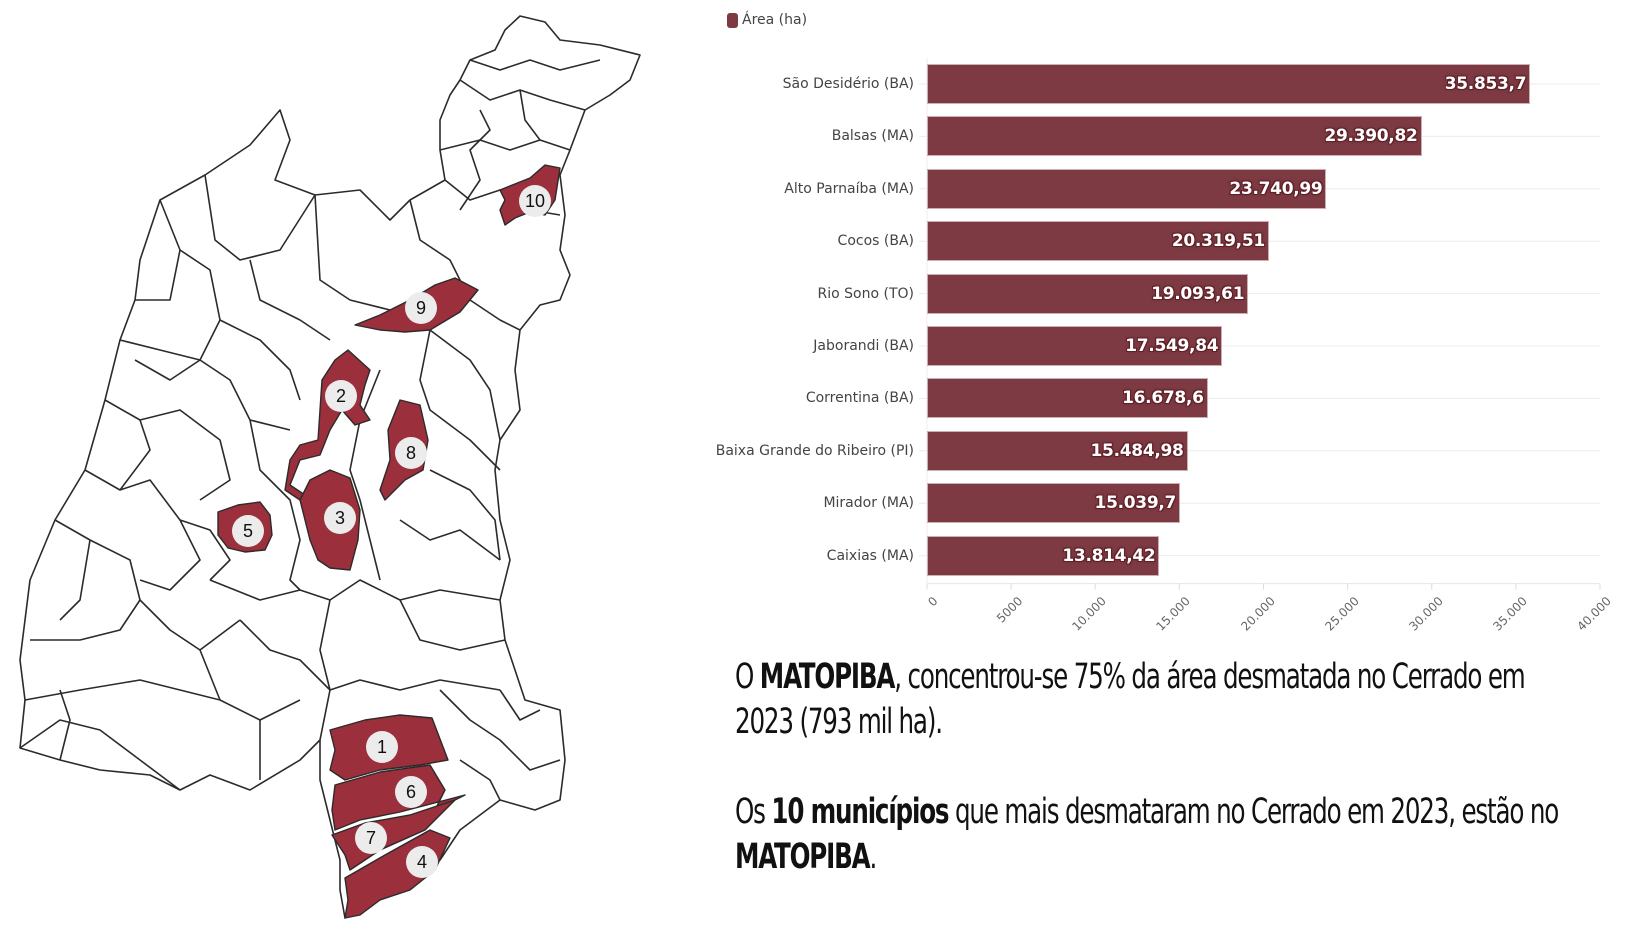 This screenshot has width=1642, height=925. Describe the element at coordinates (814, 450) in the screenshot. I see `category-label: Baixa Grande do Ribeiro (PI)` at that location.